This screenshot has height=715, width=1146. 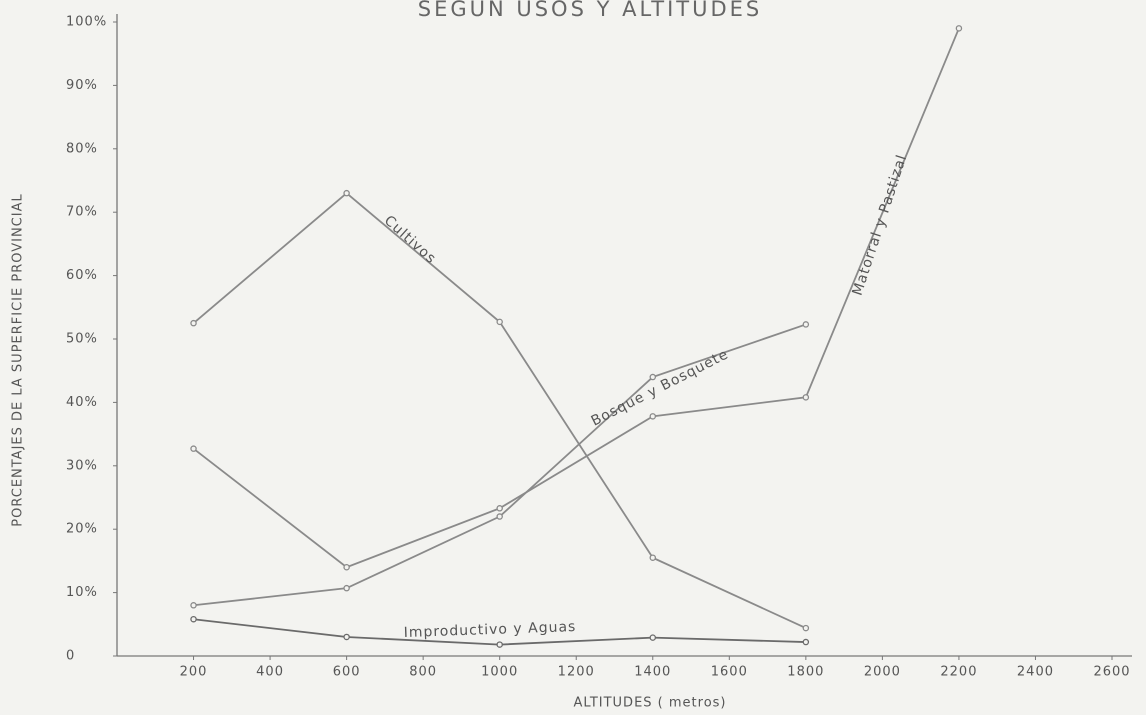 What do you see at coordinates (270, 672) in the screenshot?
I see `x-tick-label: 400` at bounding box center [270, 672].